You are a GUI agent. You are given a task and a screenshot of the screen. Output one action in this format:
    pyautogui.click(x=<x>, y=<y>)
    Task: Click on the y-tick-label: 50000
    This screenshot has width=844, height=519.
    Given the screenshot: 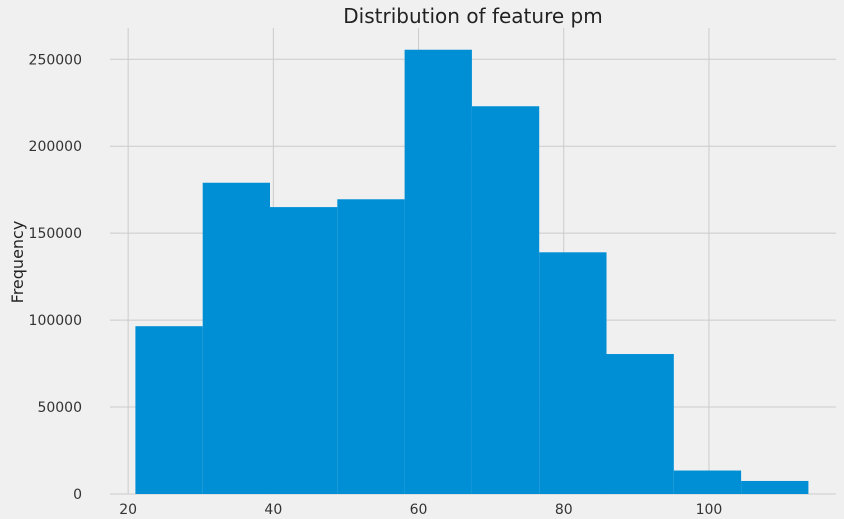 What is the action you would take?
    pyautogui.click(x=59, y=408)
    